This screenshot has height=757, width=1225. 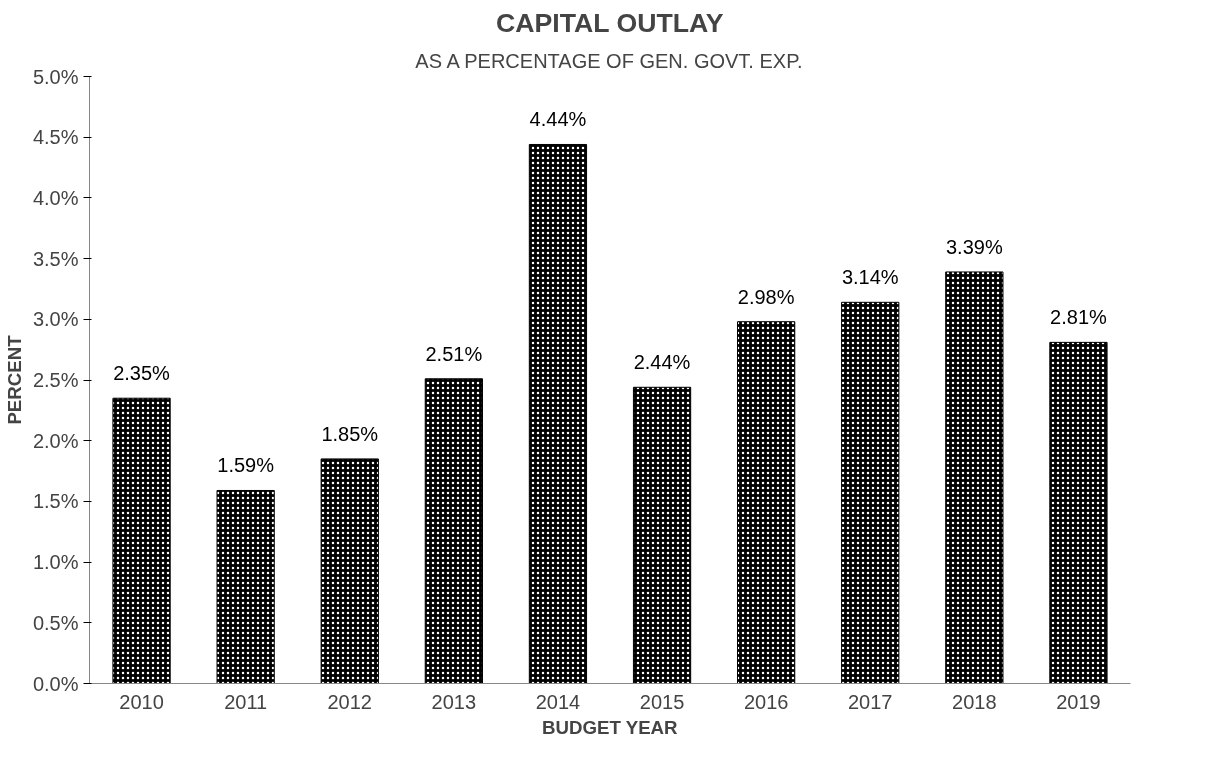 I want to click on y-tick-label: 1.5%, so click(x=55, y=501).